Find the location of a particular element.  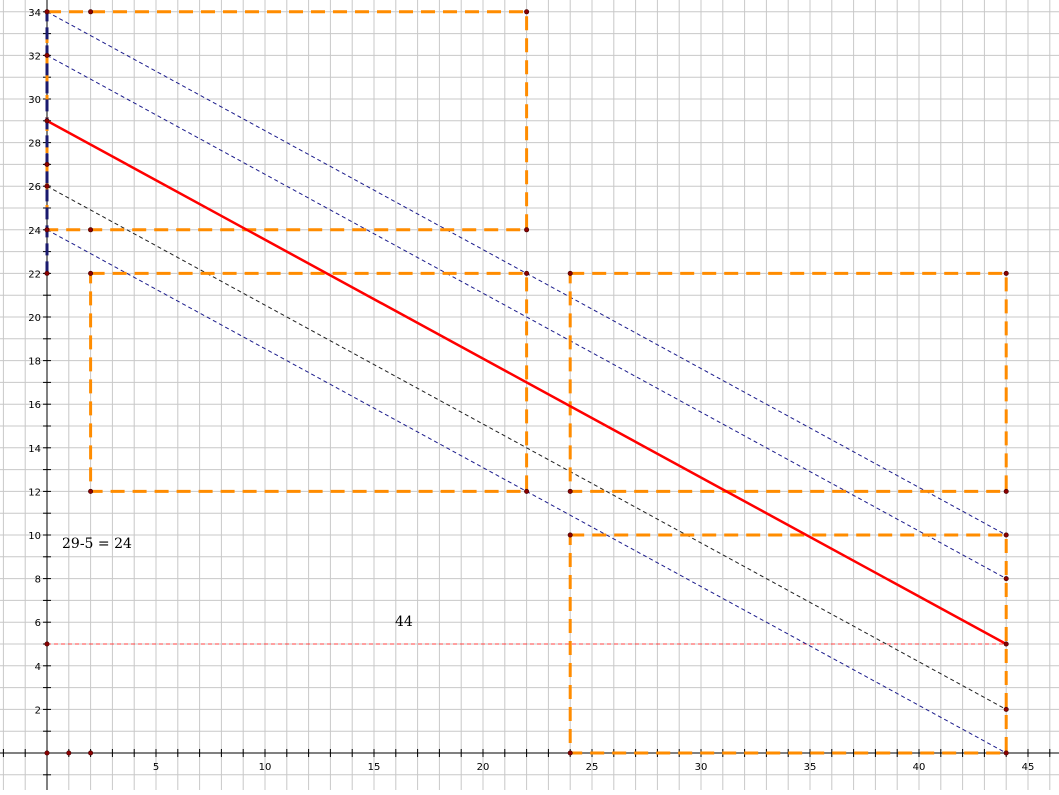

y-tick-label: 24 is located at coordinates (34, 231).